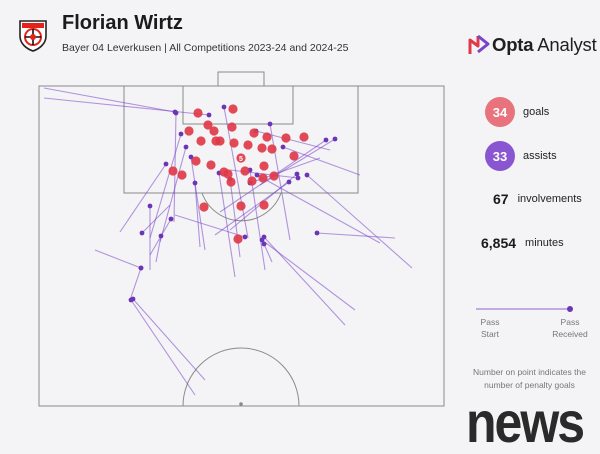 The image size is (600, 454). Describe the element at coordinates (549, 199) in the screenshot. I see `involvements-label: involvements` at that location.